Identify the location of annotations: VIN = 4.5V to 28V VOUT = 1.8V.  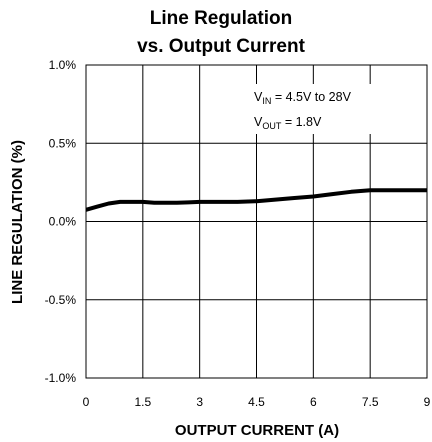
(303, 110).